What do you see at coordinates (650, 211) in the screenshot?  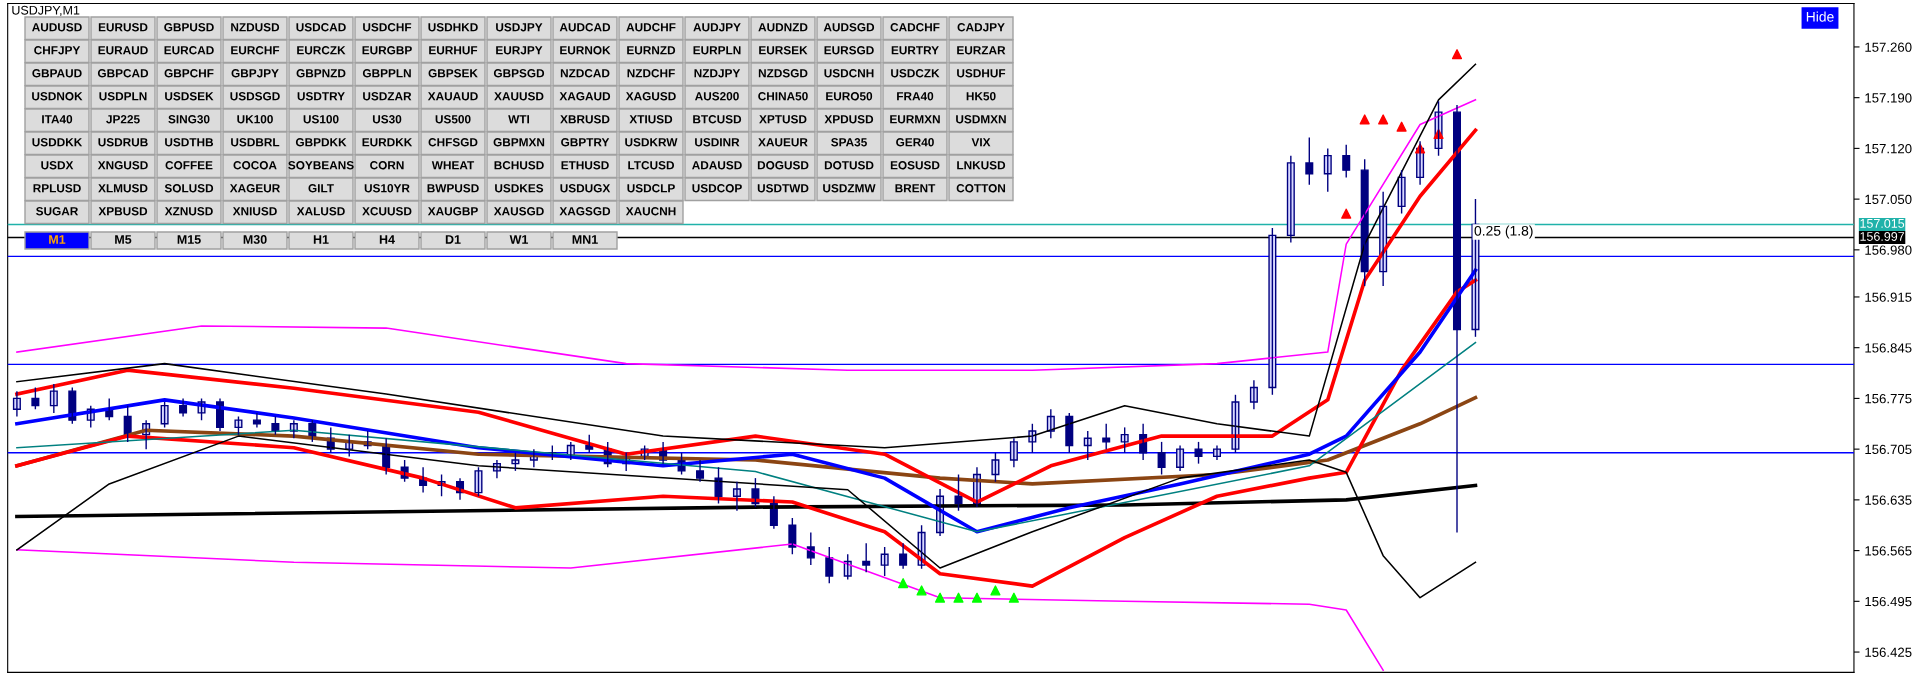 I see `annotation: XAUCNH` at bounding box center [650, 211].